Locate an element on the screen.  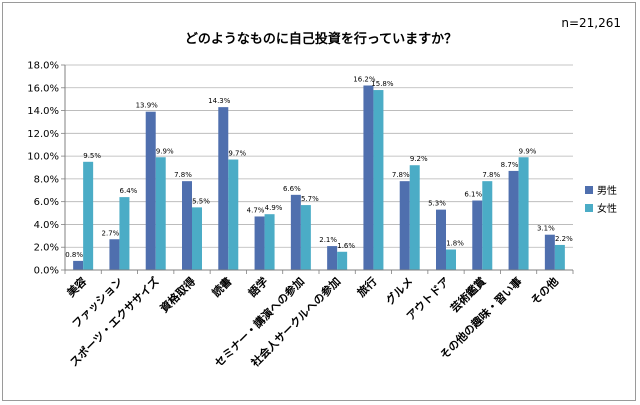
data-label: 4.9% is located at coordinates (274, 208).